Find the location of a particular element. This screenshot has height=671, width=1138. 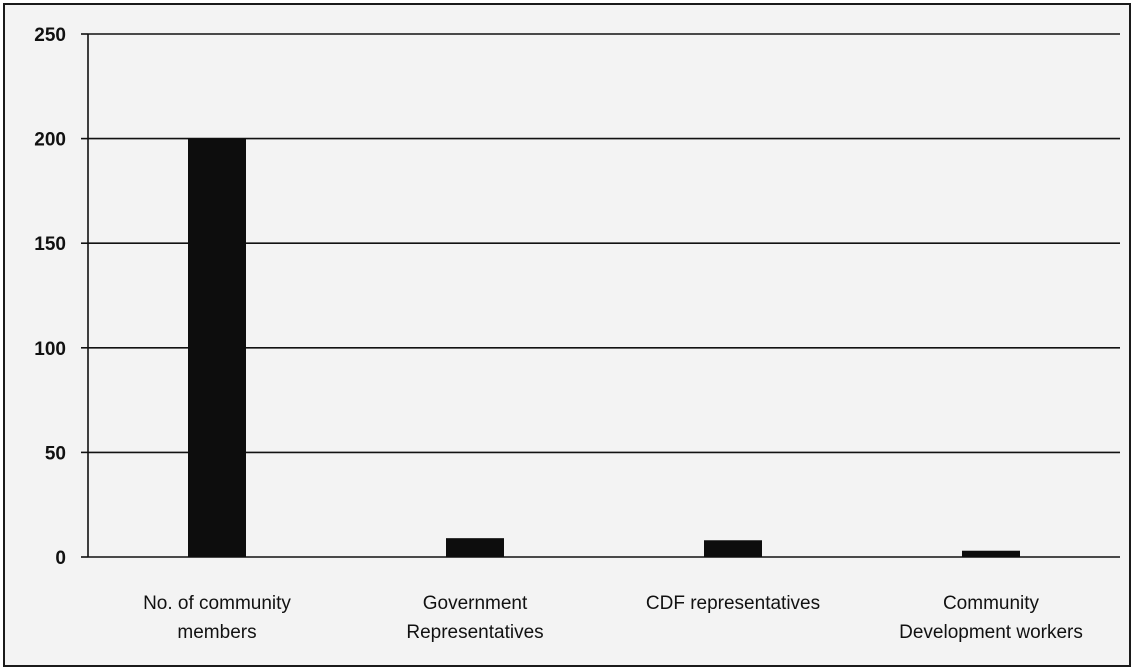

category-label-1: Government Representatives is located at coordinates (474, 618).